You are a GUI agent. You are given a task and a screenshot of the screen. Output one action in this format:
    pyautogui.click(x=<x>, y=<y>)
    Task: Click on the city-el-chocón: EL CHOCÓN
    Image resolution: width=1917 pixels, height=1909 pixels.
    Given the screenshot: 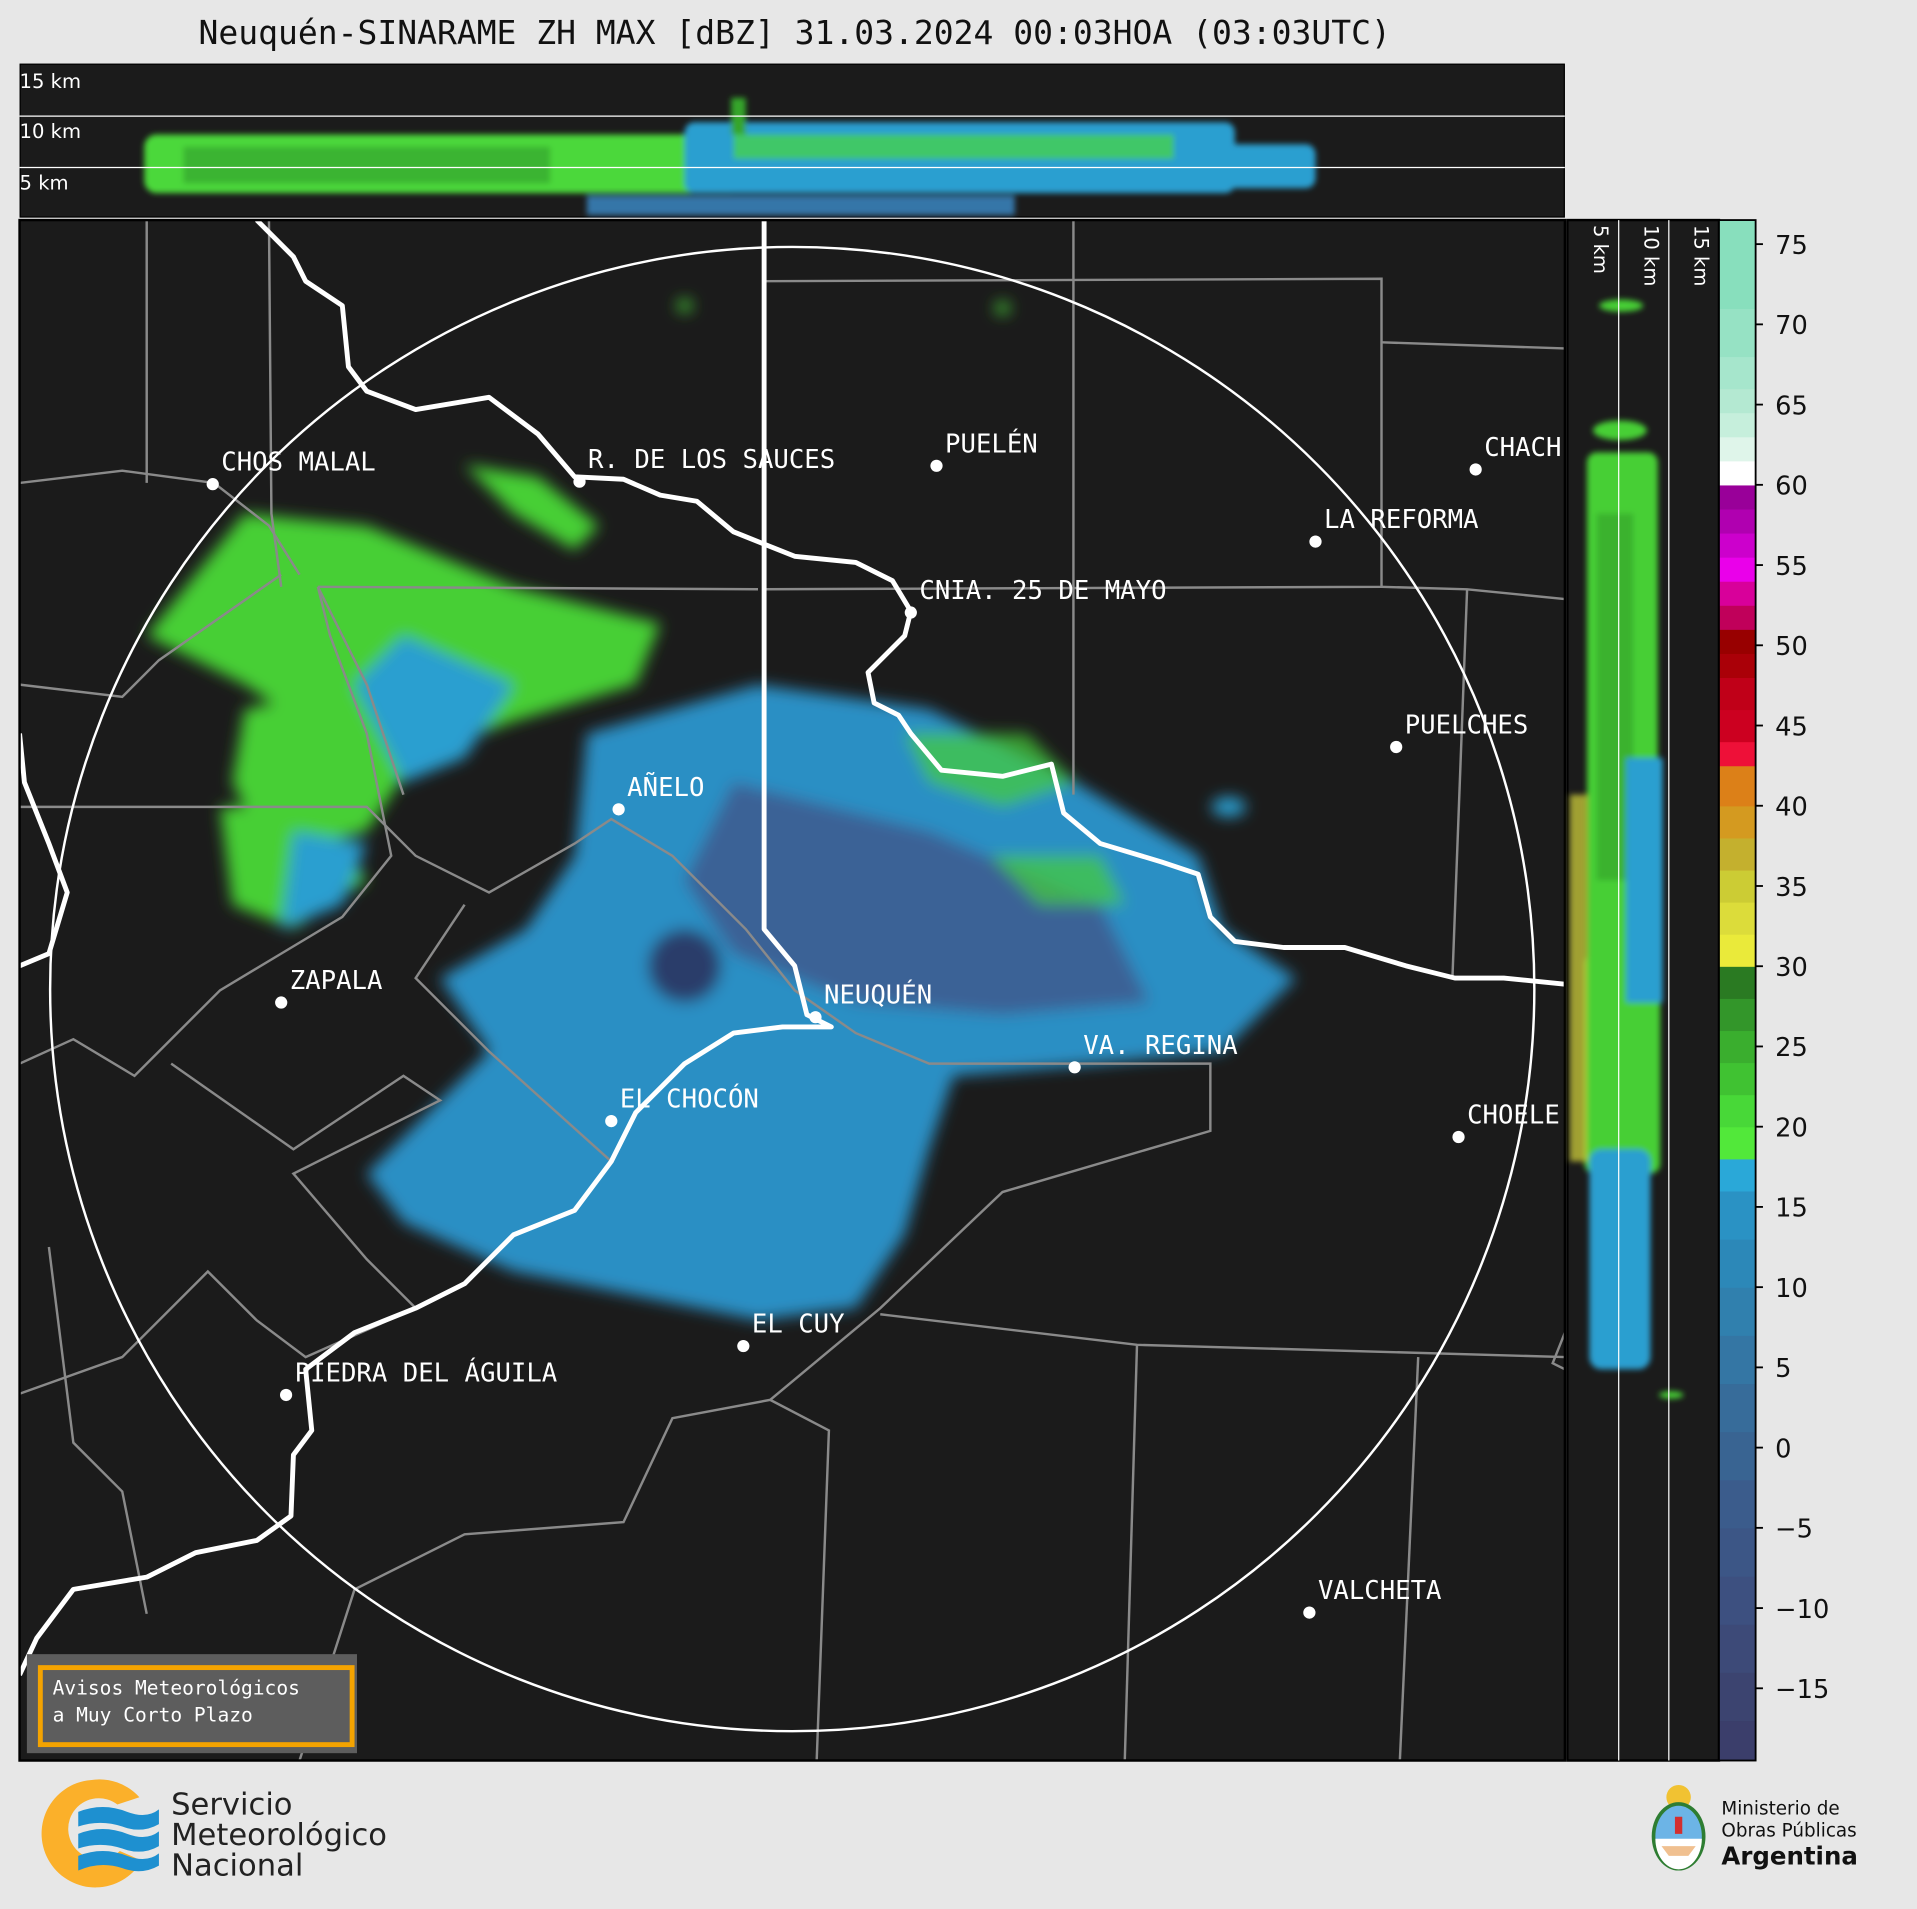 What is the action you would take?
    pyautogui.click(x=682, y=1105)
    